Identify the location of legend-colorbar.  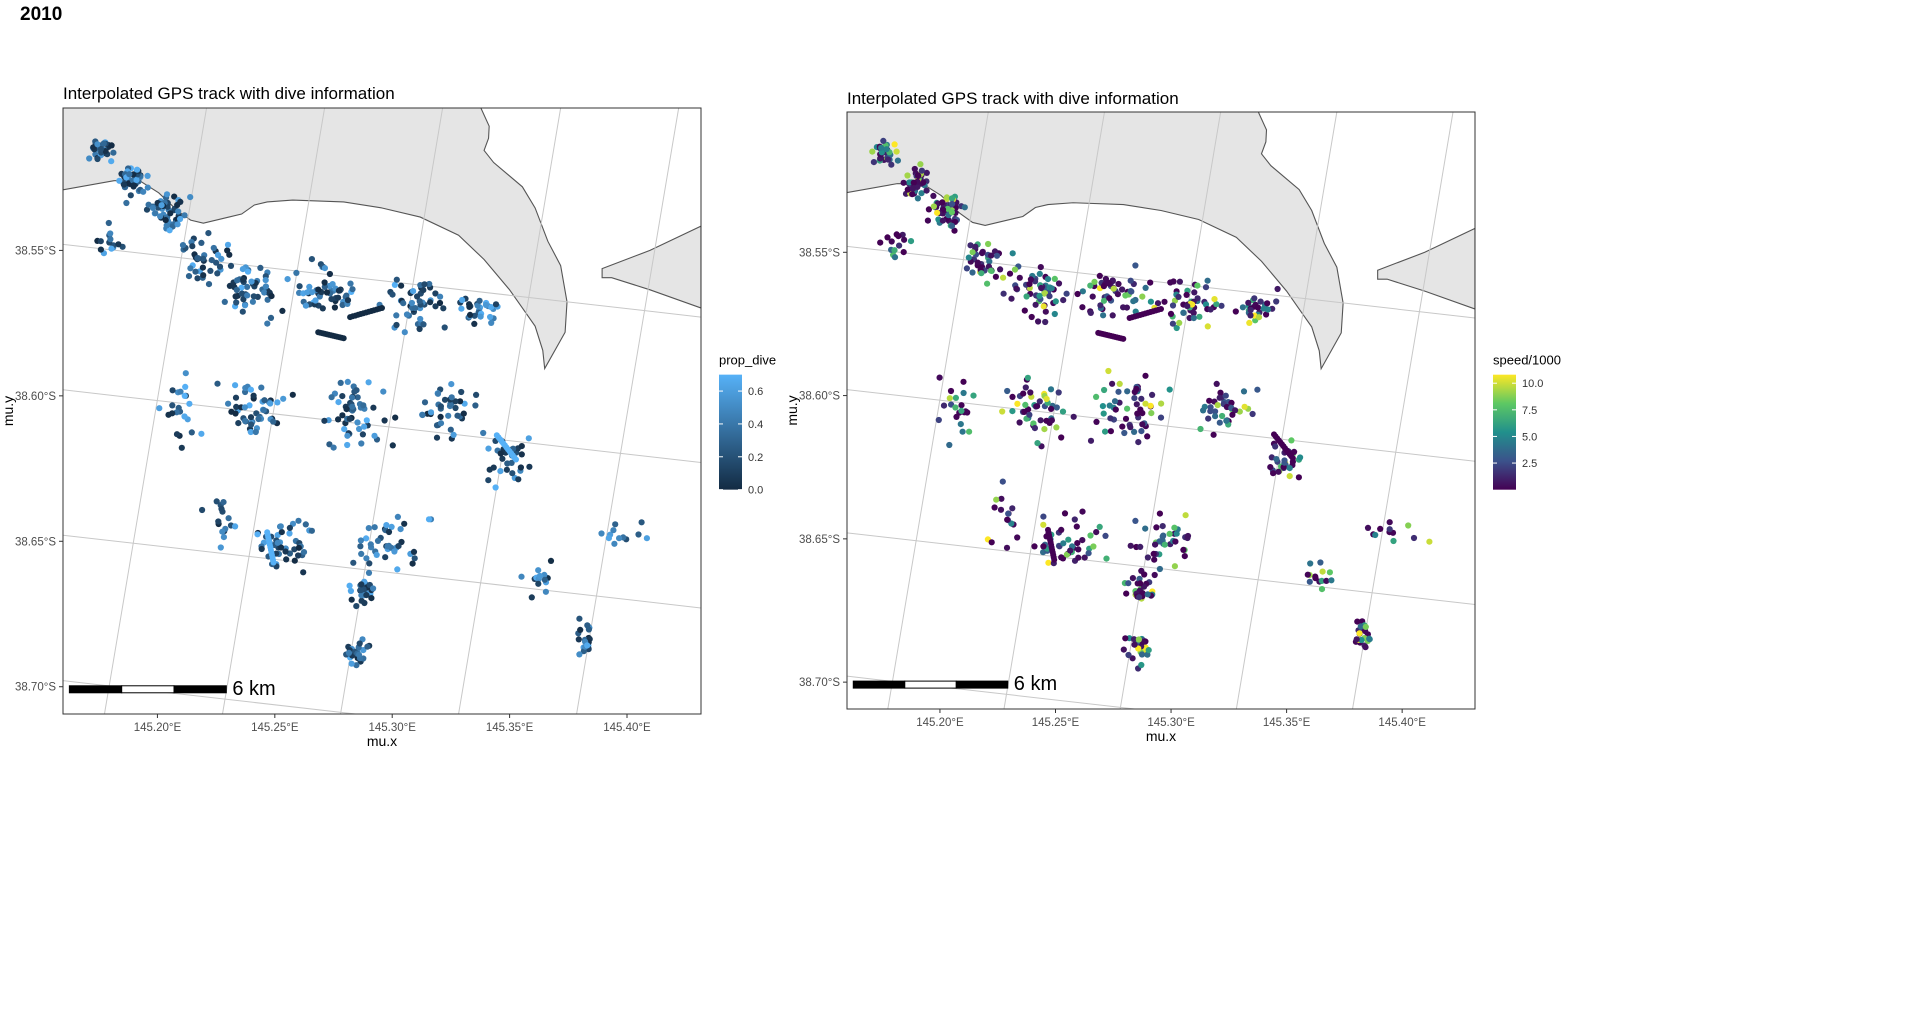
(1504, 432).